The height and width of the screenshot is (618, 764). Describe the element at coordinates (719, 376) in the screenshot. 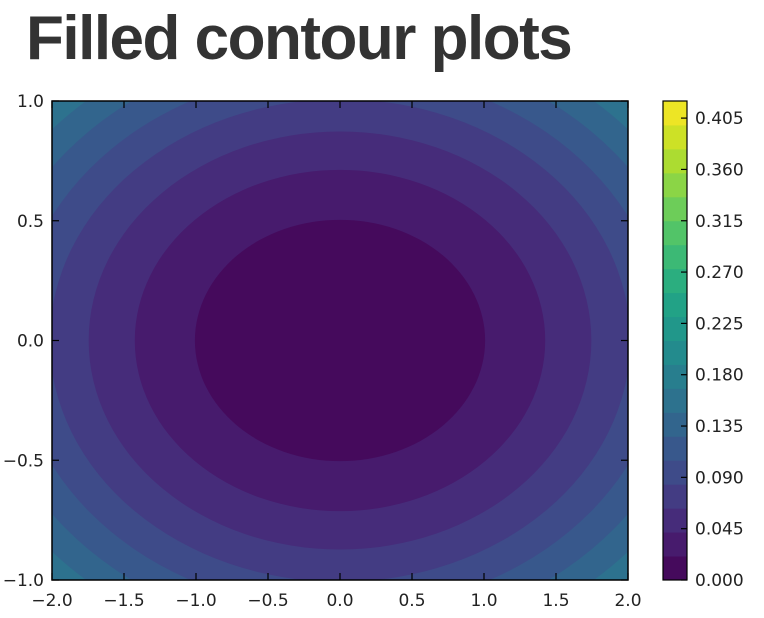

I see `colorbar-tick-label: 0.180` at that location.